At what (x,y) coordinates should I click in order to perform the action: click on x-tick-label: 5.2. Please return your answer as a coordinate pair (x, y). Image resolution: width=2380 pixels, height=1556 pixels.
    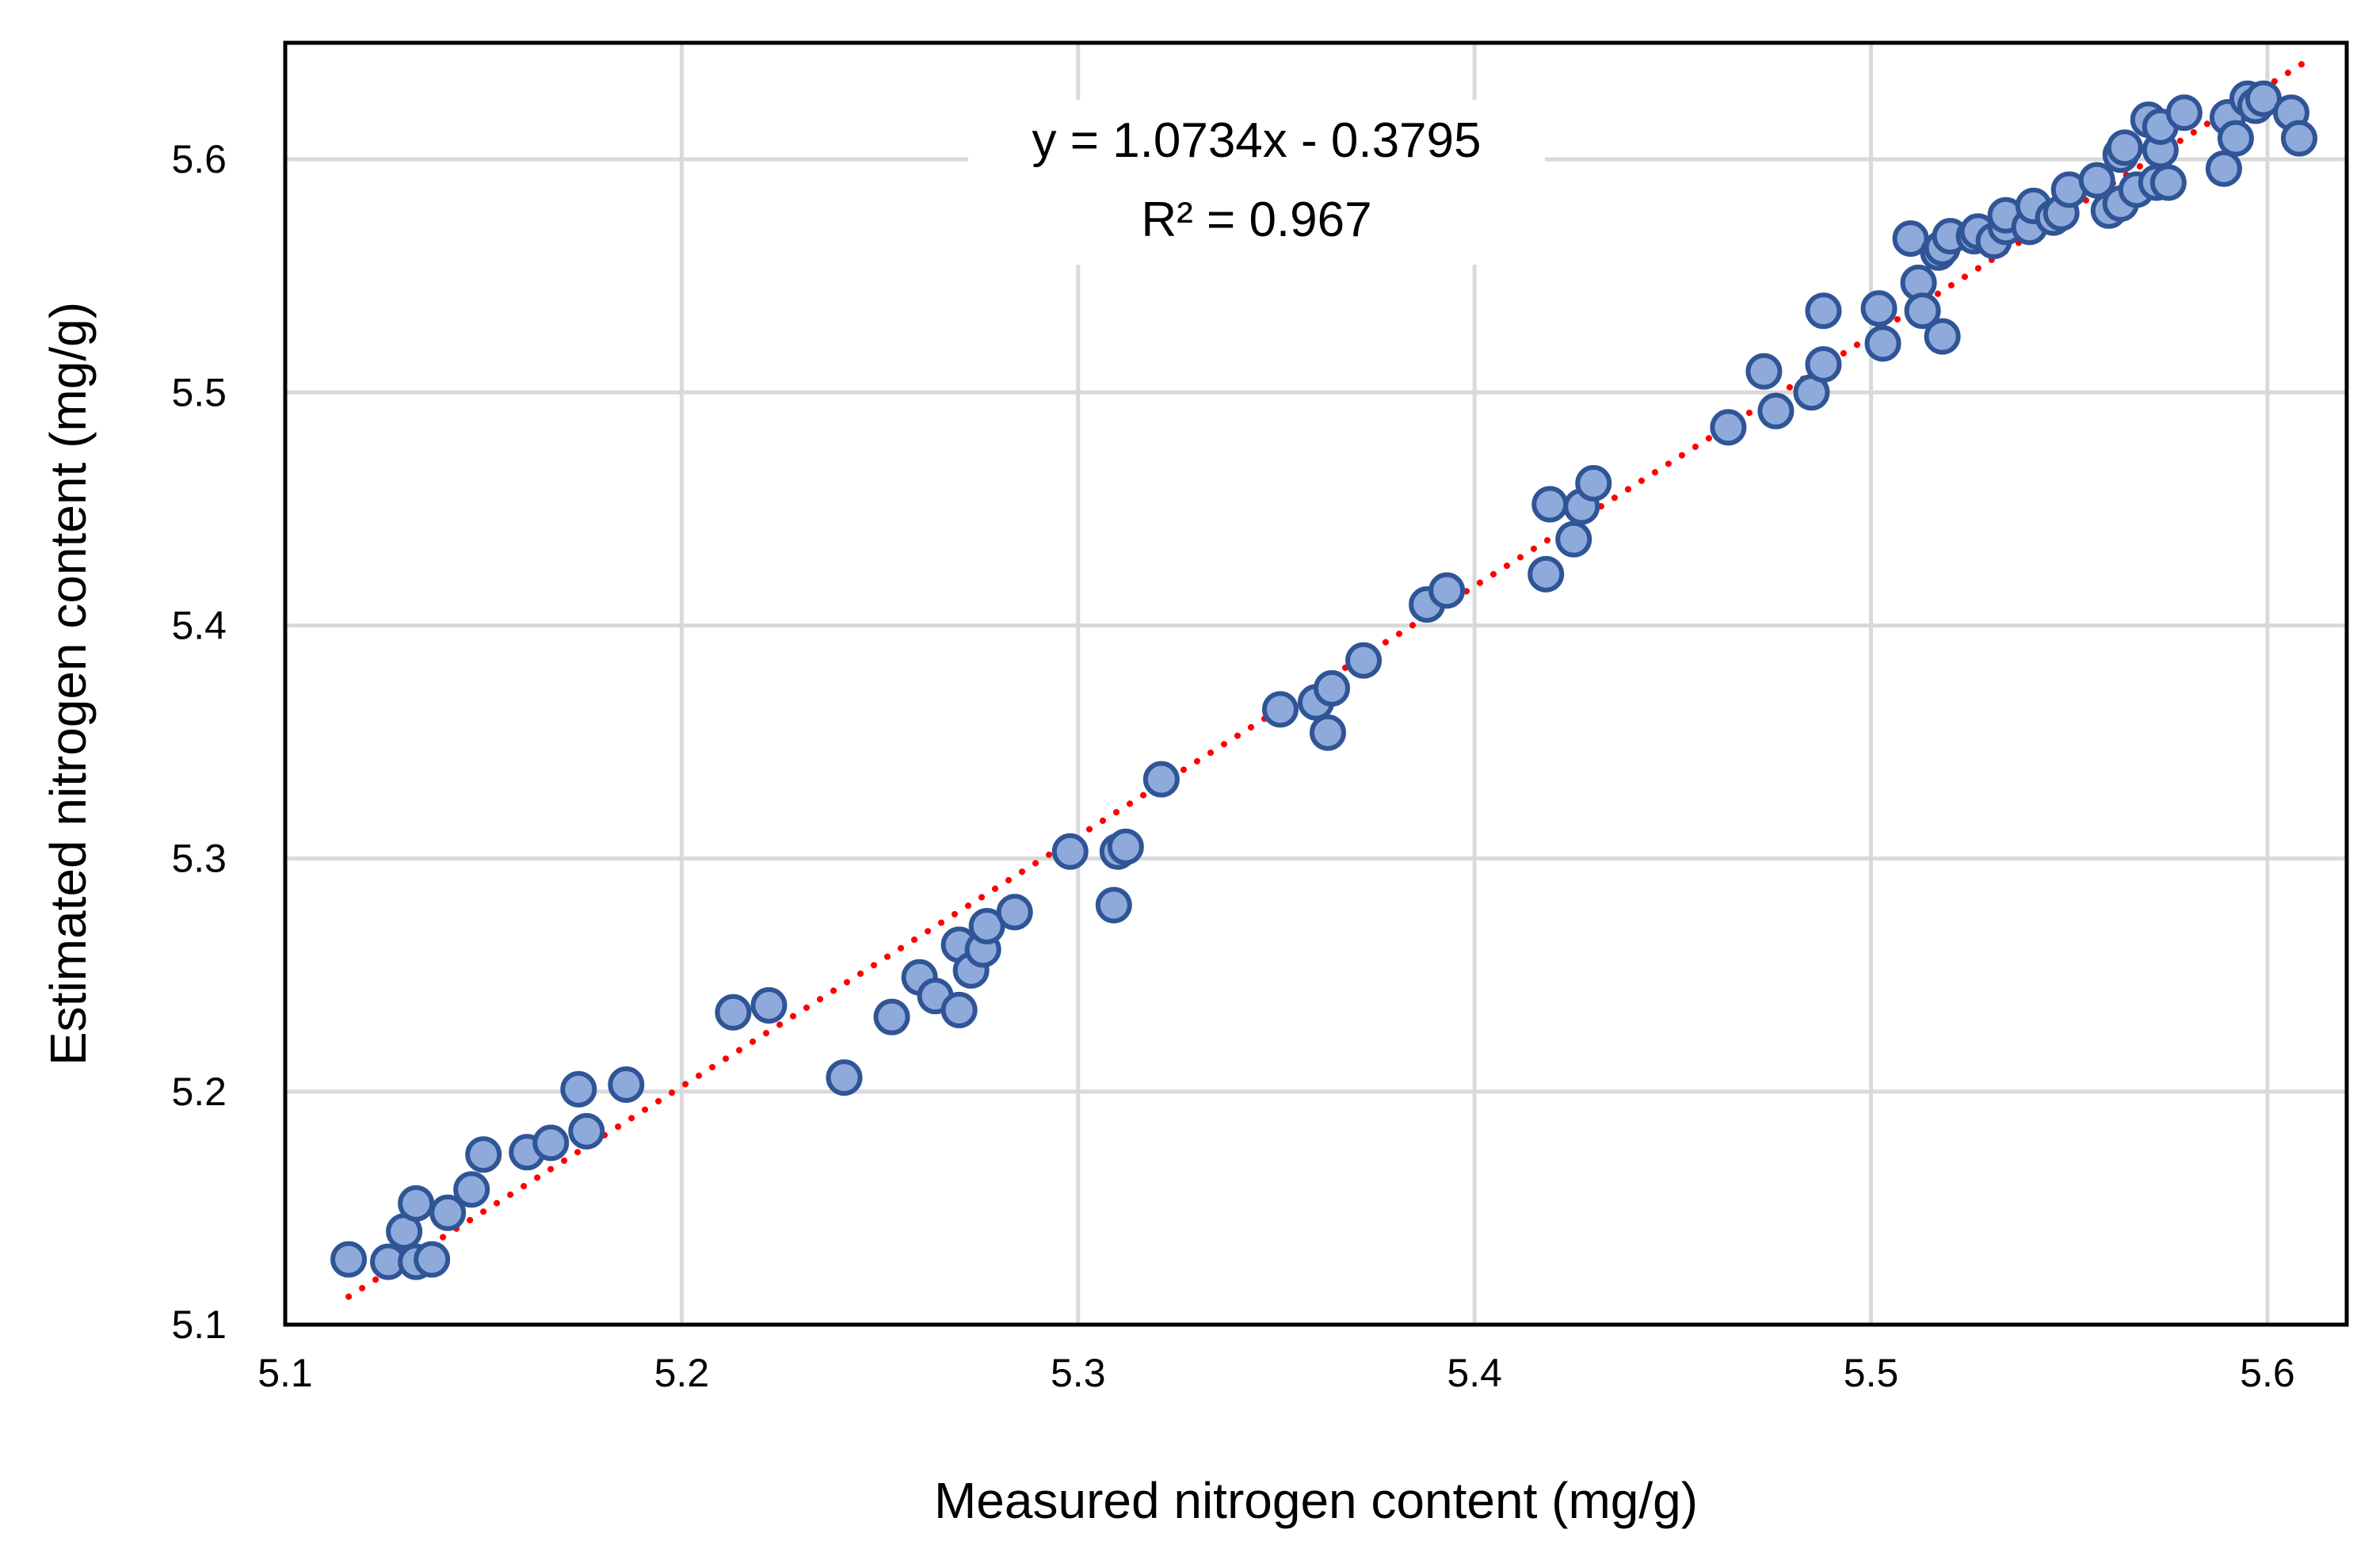
    Looking at the image, I should click on (682, 1373).